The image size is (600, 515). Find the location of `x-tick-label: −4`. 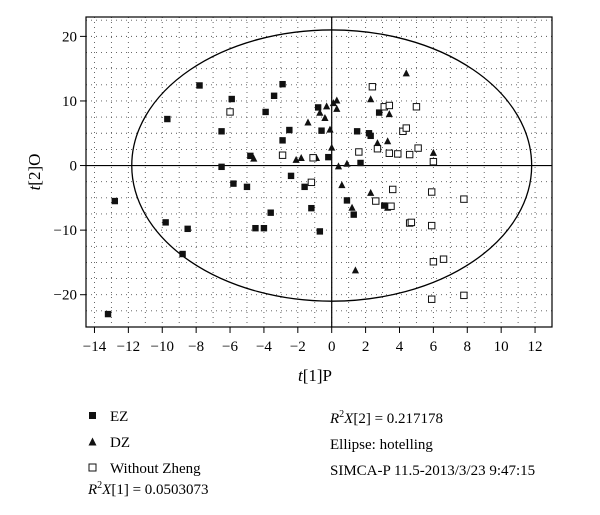

x-tick-label: −4 is located at coordinates (264, 347).